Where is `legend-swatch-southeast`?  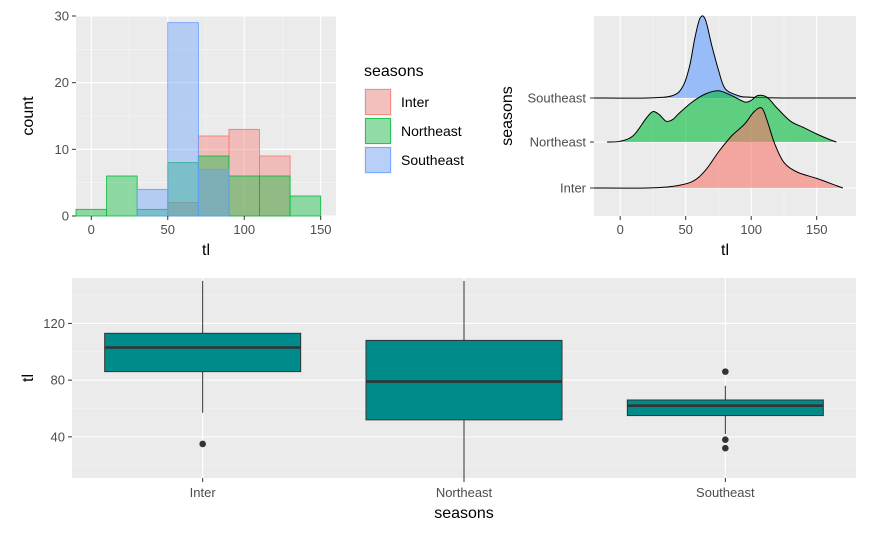
legend-swatch-southeast is located at coordinates (378, 160).